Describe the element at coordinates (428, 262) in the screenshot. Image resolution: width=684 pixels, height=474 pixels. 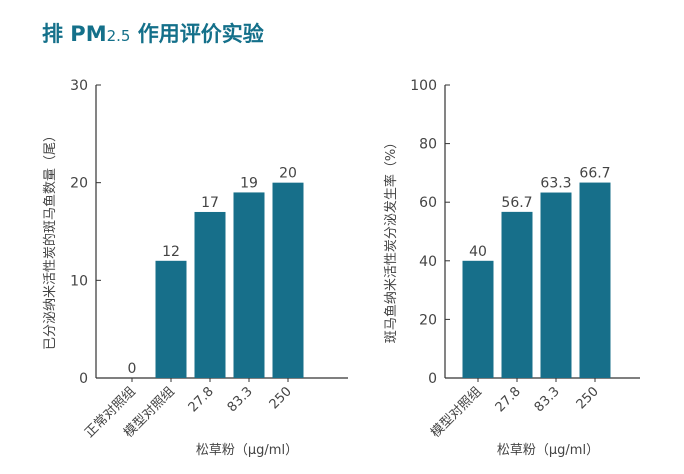
I see `y-tick-label: 40` at that location.